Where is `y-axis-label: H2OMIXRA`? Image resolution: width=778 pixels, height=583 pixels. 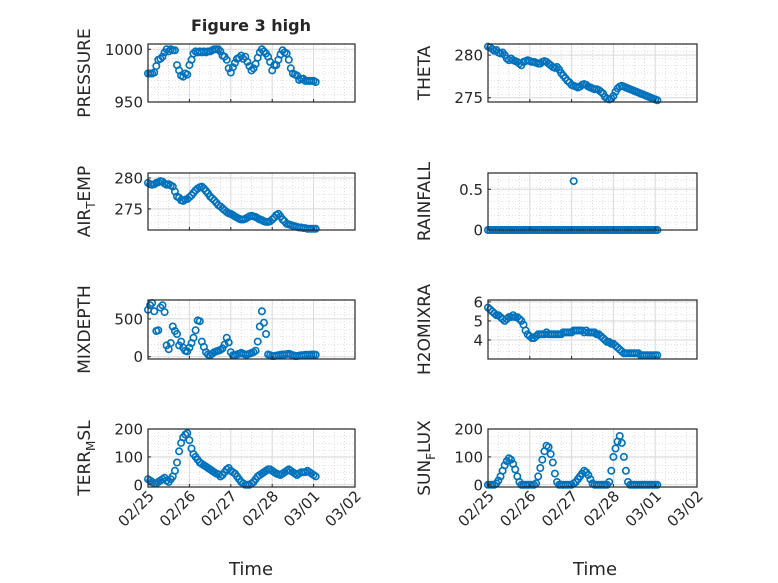
y-axis-label: H2OMIXRA is located at coordinates (425, 329).